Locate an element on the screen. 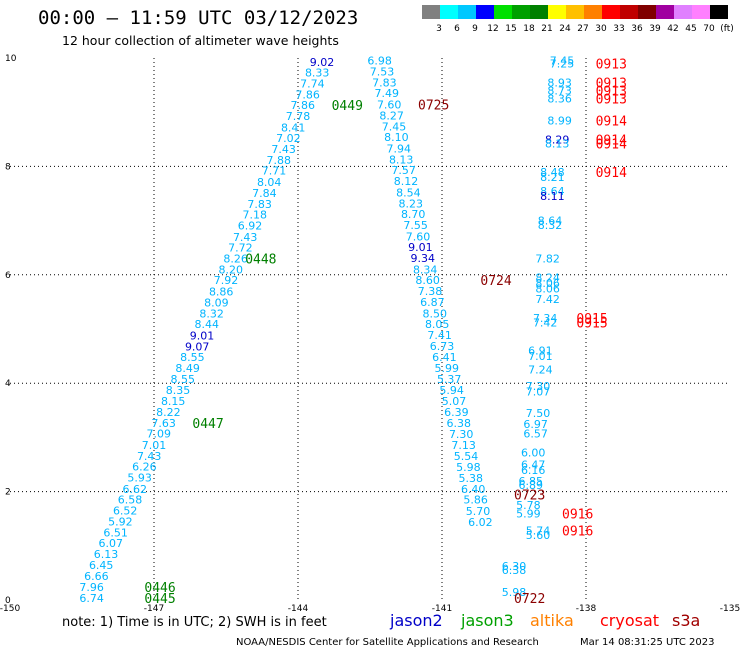 Image resolution: width=740 pixels, height=650 pixels. satellite-legend: jason2 jason3 altika cryosat s3a is located at coordinates (544, 620).